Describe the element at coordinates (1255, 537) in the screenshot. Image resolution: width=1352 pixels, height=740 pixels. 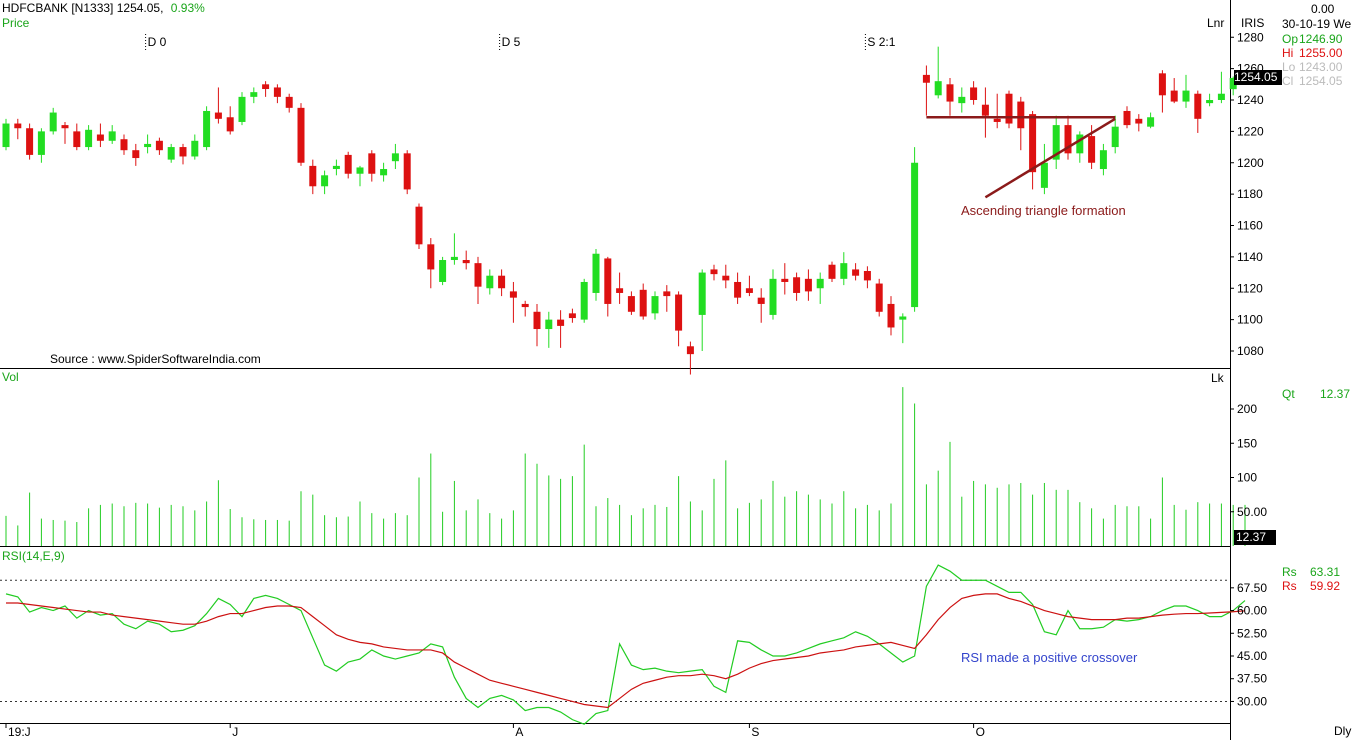
I see `volume-last-tag: 12.37` at that location.